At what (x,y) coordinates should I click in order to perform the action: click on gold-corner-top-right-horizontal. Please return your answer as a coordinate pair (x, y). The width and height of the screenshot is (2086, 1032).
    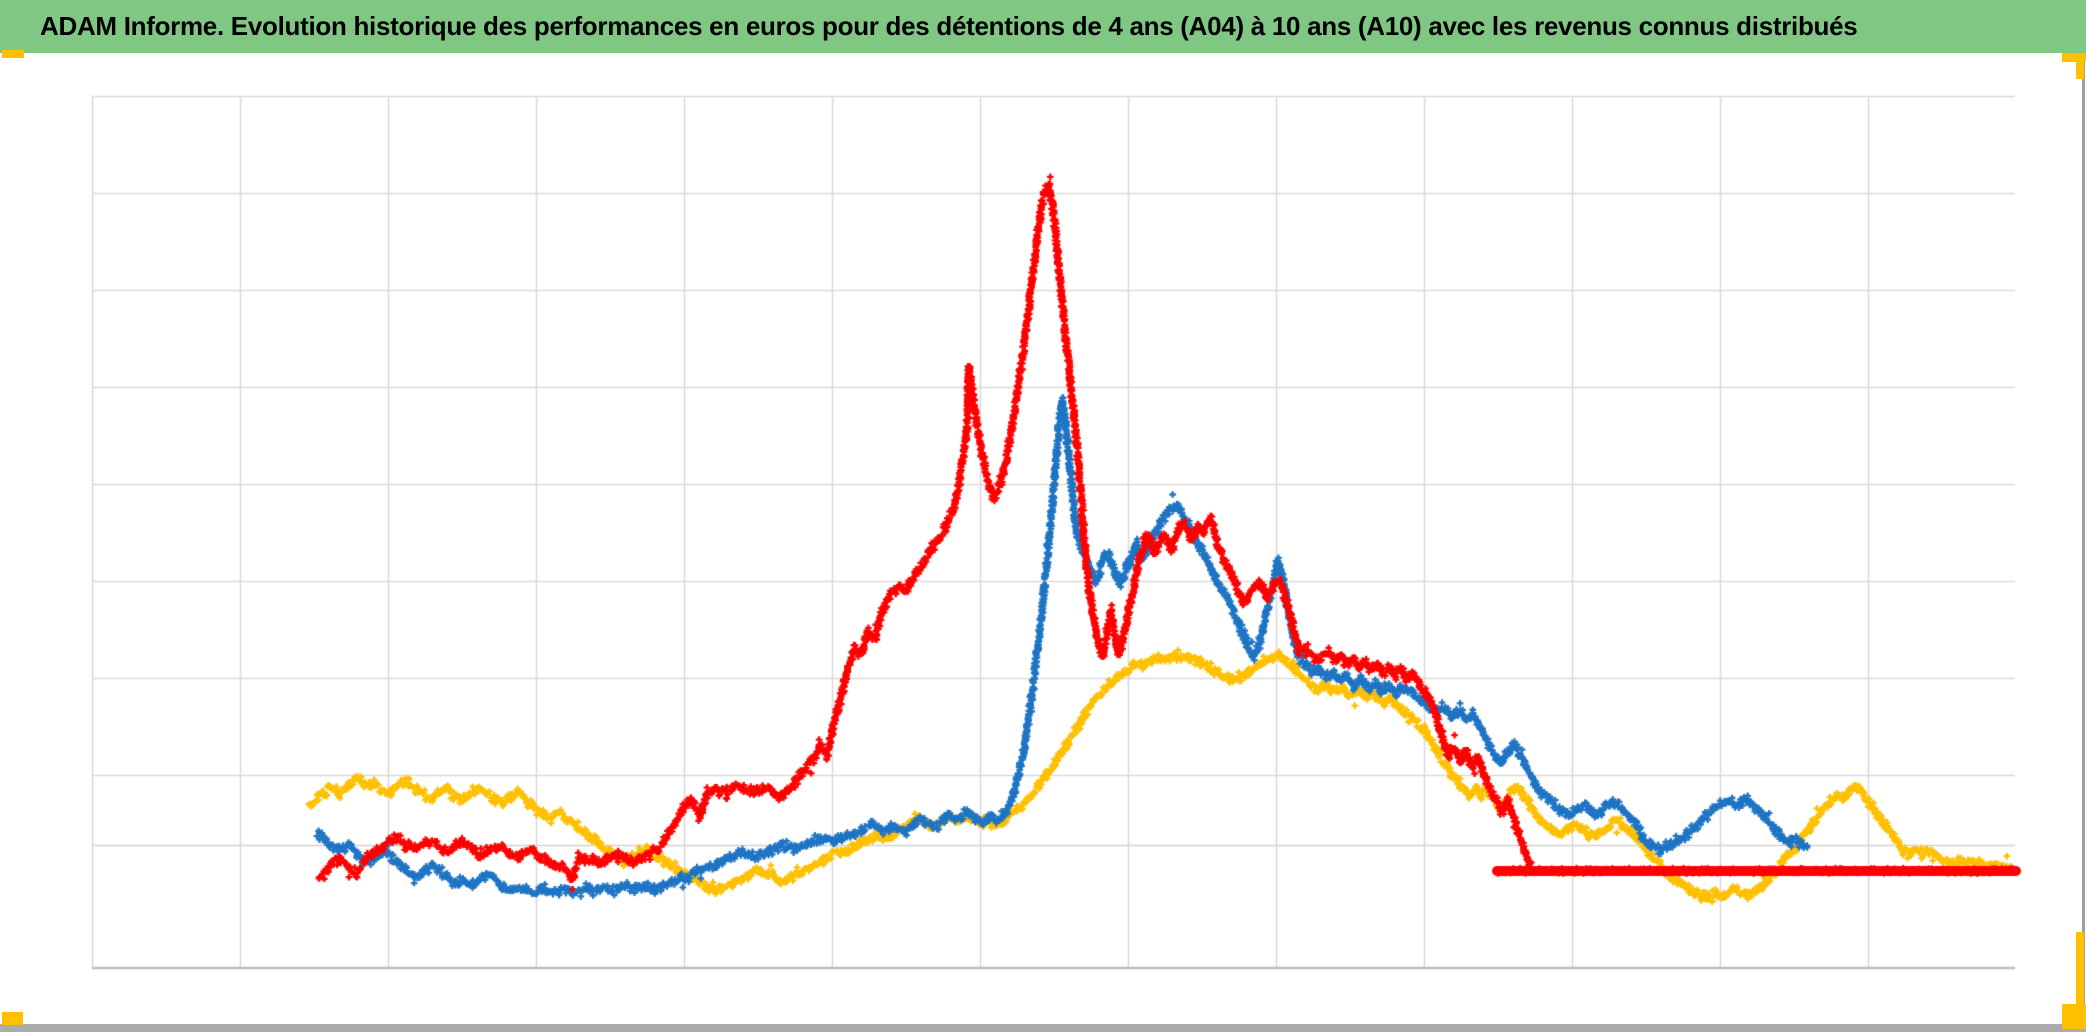
    Looking at the image, I should click on (2074, 57).